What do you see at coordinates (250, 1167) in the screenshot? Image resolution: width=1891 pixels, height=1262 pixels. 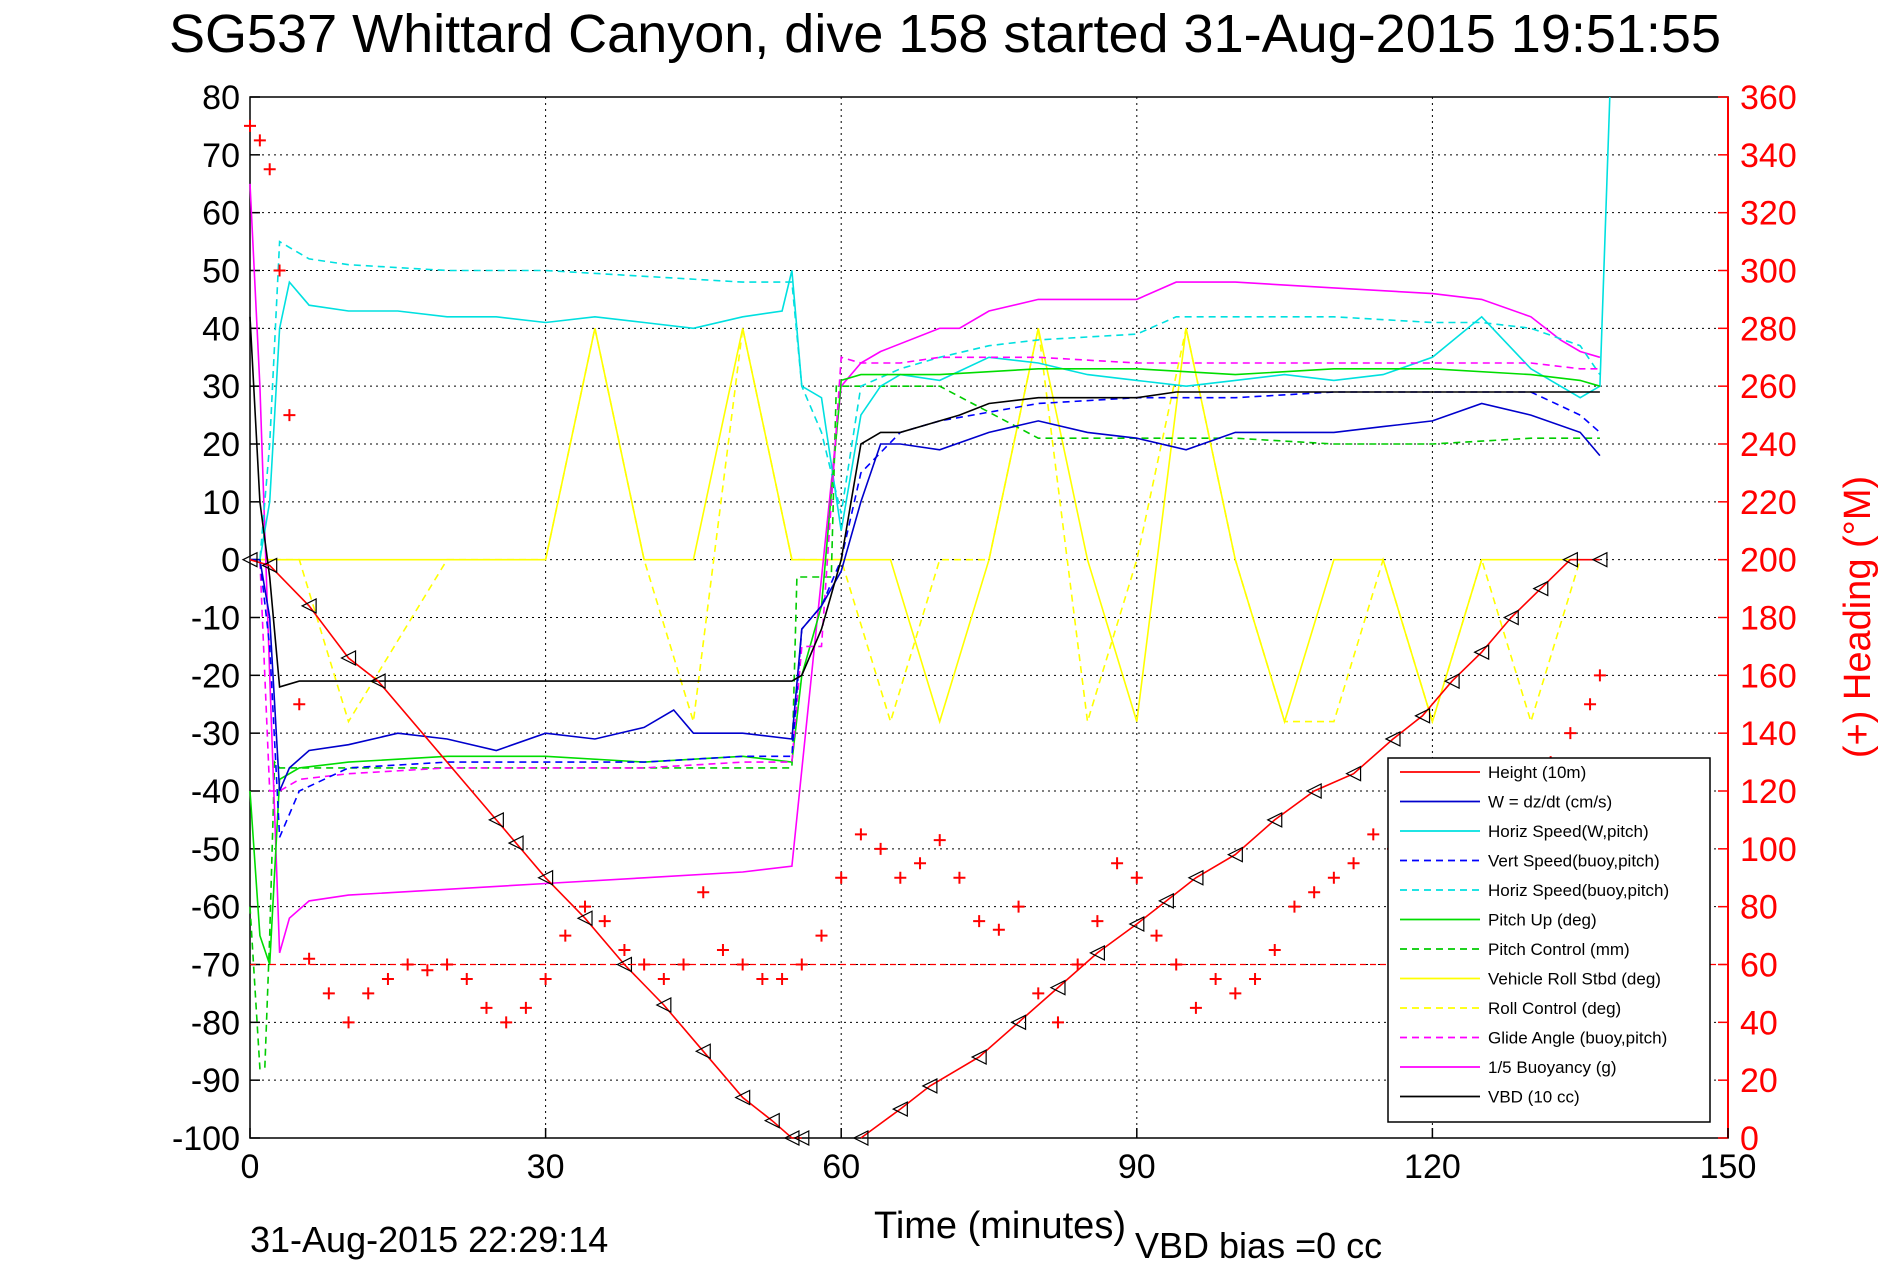 I see `x-tick-label: 0` at bounding box center [250, 1167].